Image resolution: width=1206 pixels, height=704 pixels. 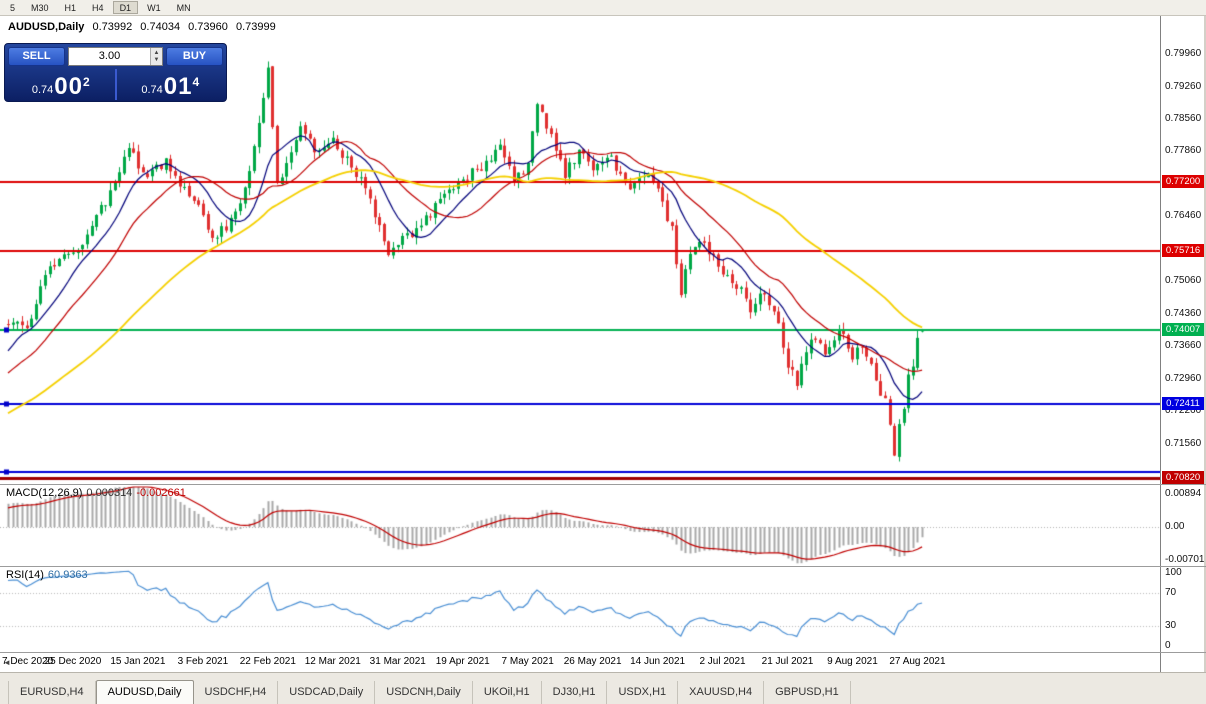 I want to click on date-axis-label: 22 Feb 2021, so click(x=267, y=661).